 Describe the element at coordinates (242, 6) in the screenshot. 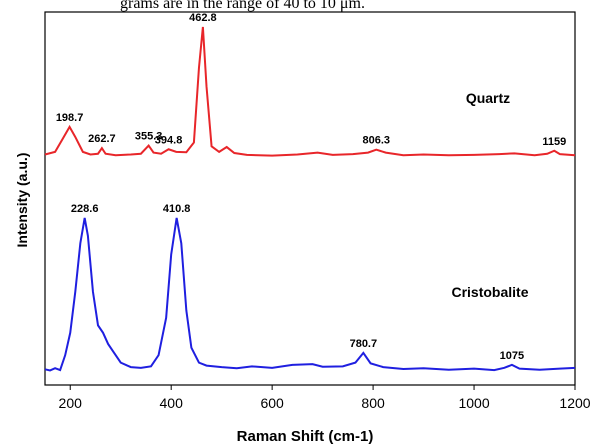

I see `header-text: grams are in the range of 40 to 10 μm.` at that location.